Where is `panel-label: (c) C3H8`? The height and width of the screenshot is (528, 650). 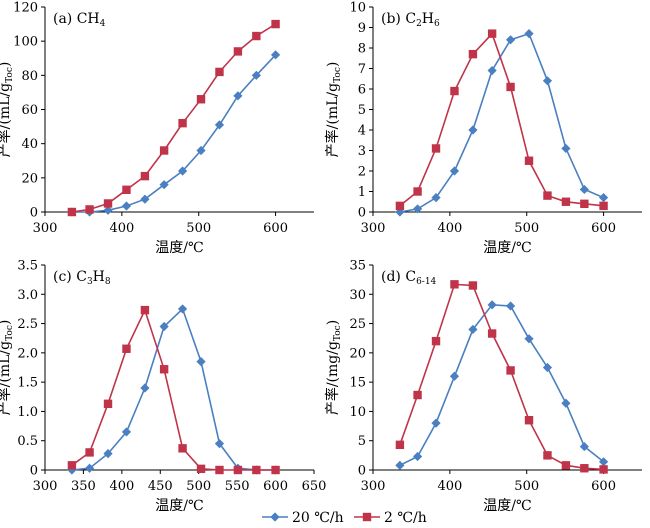 panel-label: (c) C3H8 is located at coordinates (82, 278).